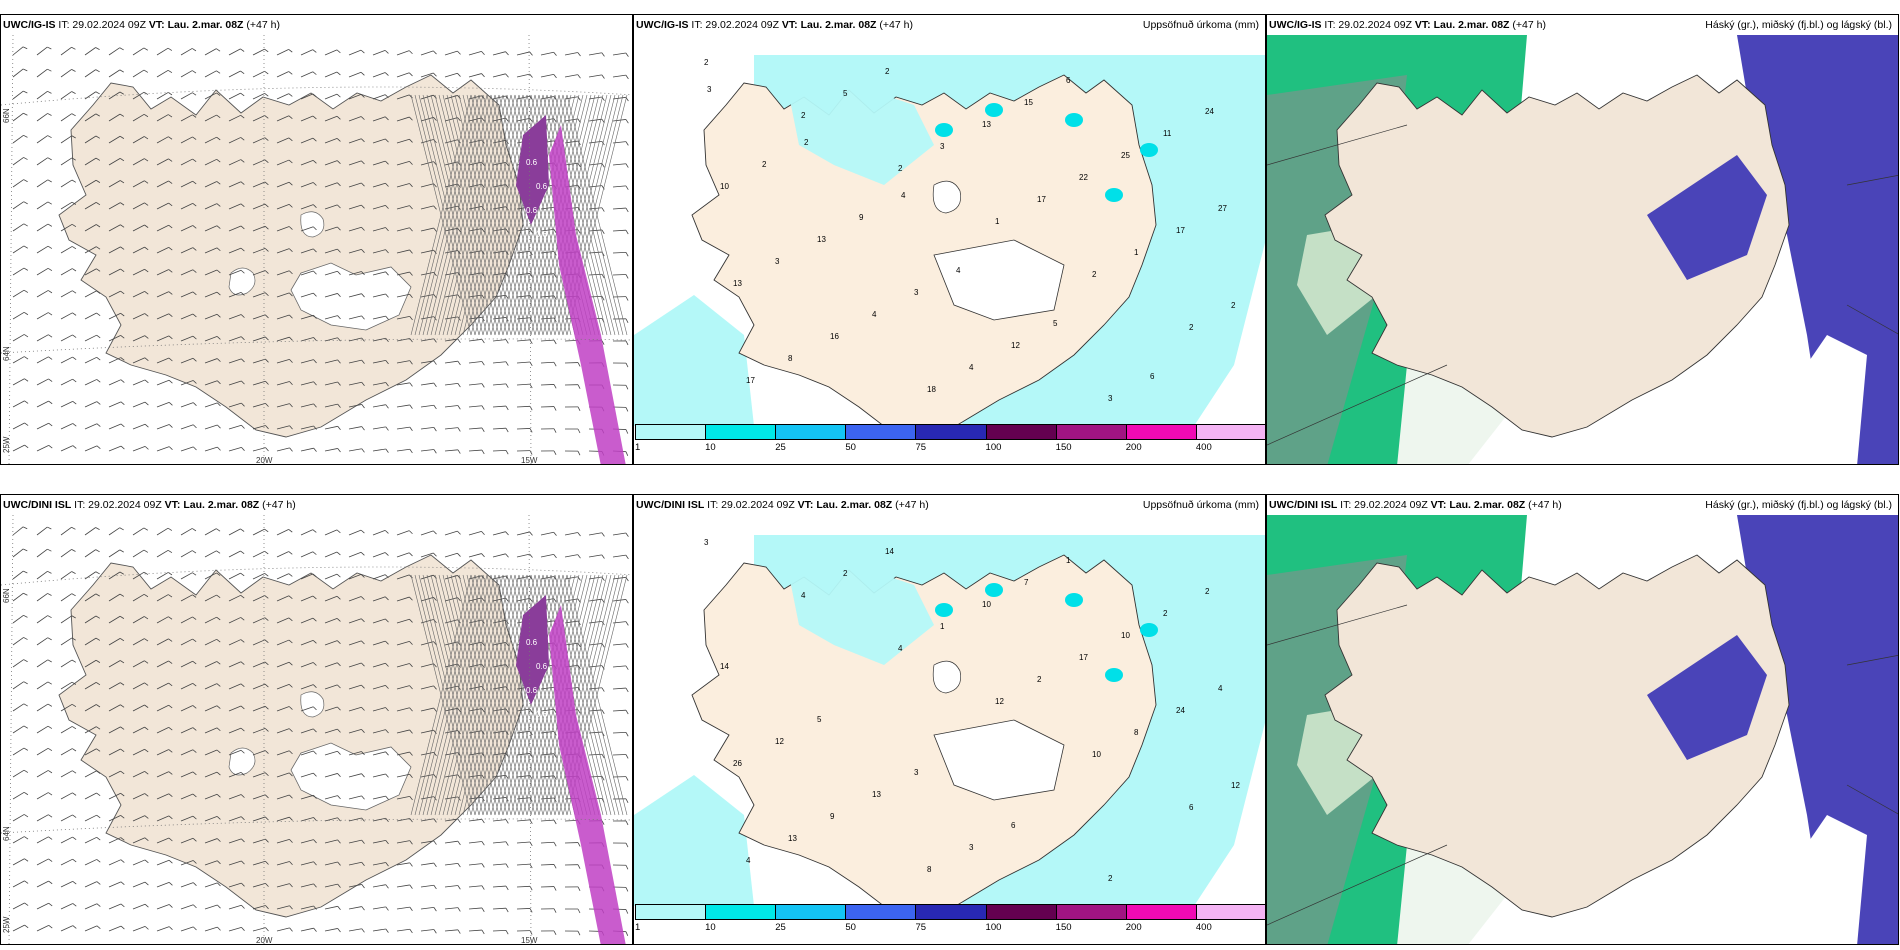  I want to click on precip-value: 16, so click(834, 336).